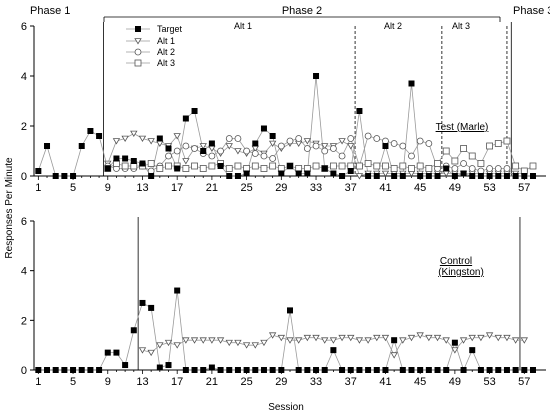  I want to click on y-tick-label: 6, so click(24, 27).